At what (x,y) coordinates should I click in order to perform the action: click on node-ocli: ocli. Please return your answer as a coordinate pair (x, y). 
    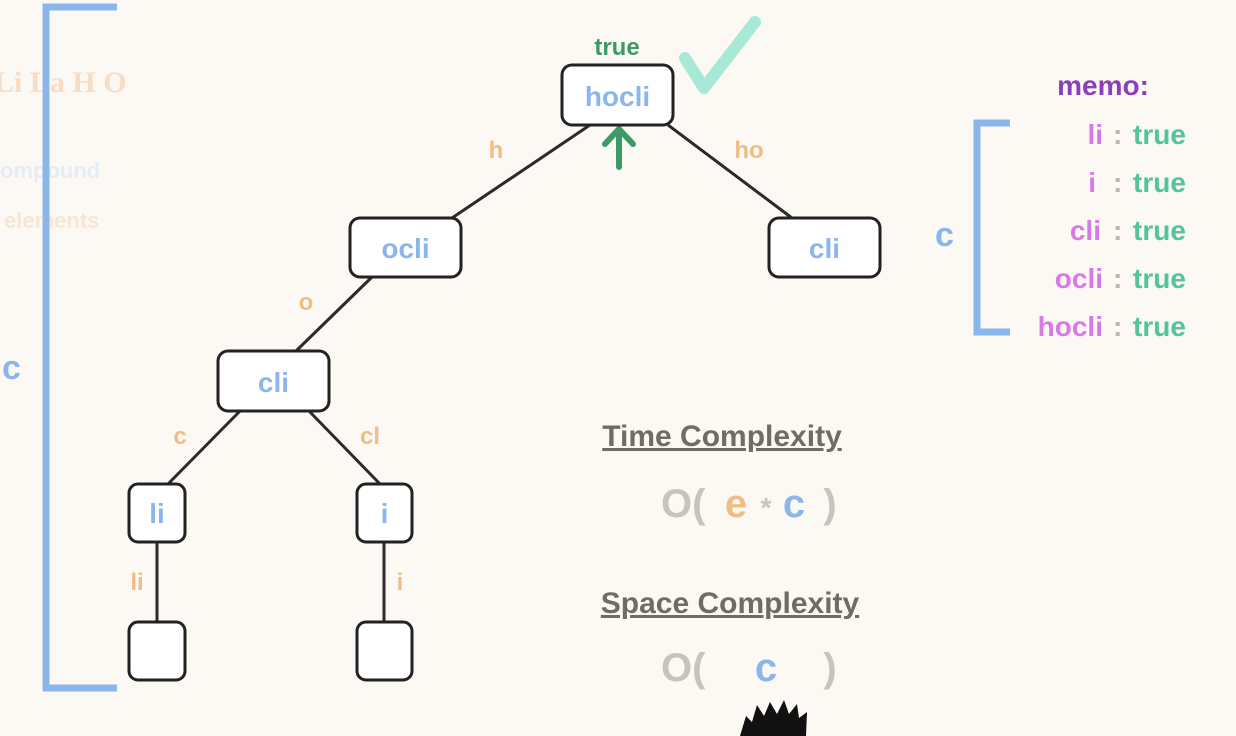
    Looking at the image, I should click on (405, 247).